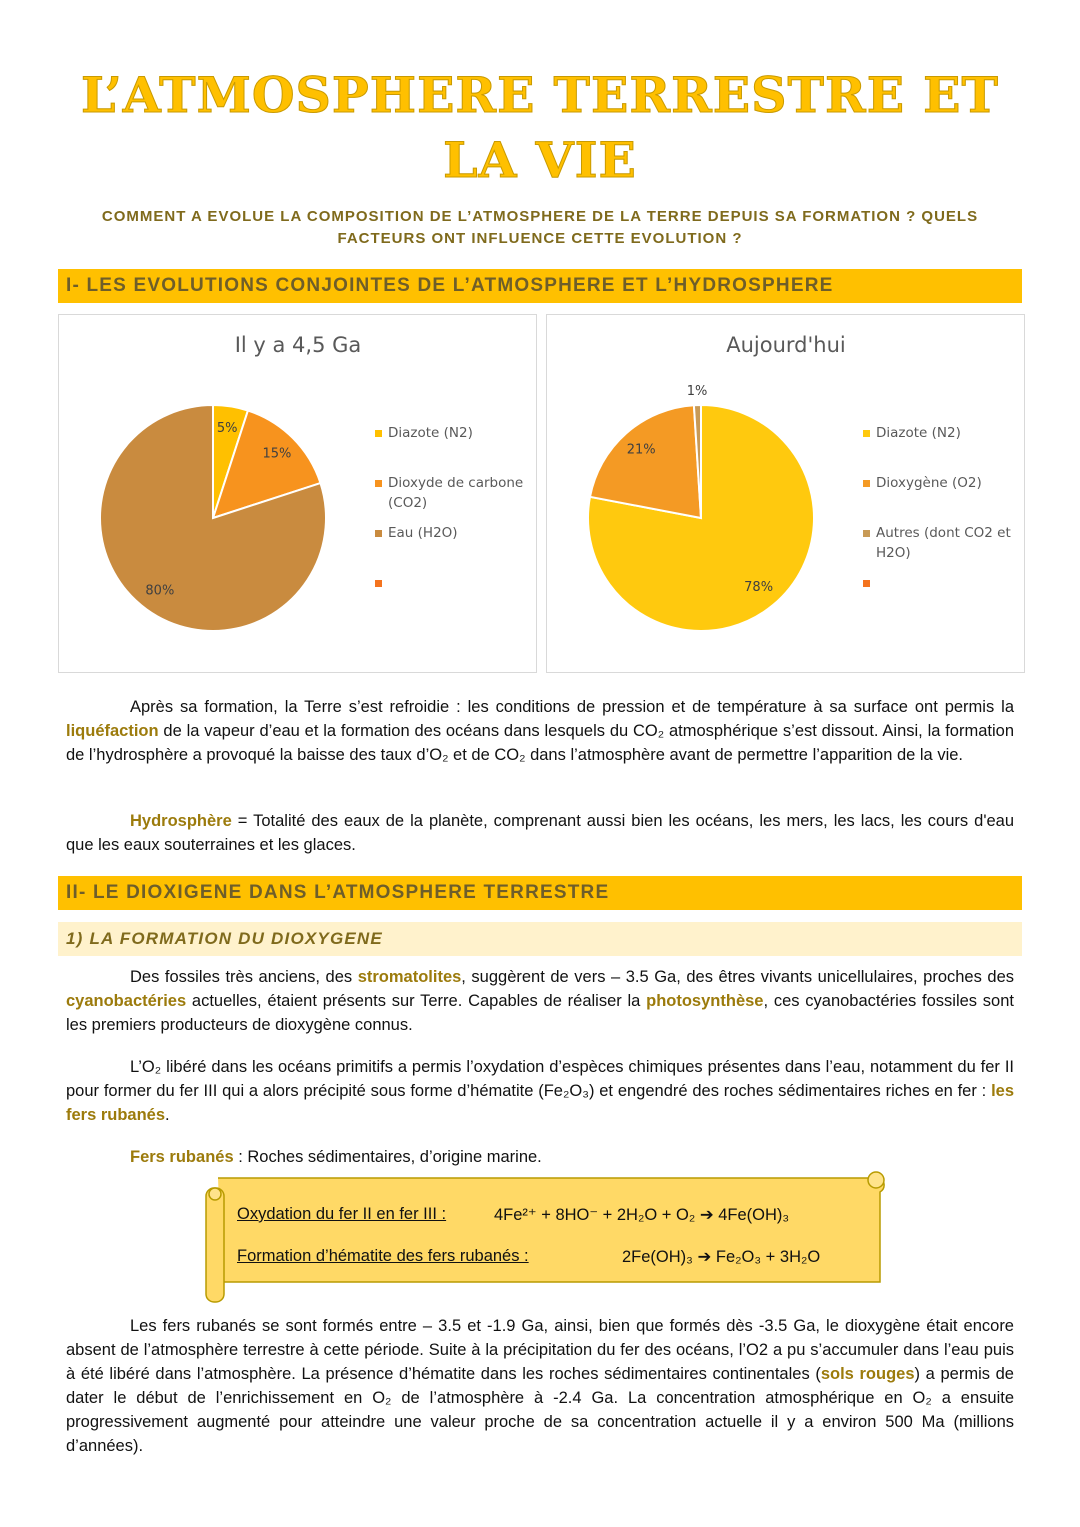 The image size is (1080, 1527). Describe the element at coordinates (227, 428) in the screenshot. I see `data-label: 5%` at that location.